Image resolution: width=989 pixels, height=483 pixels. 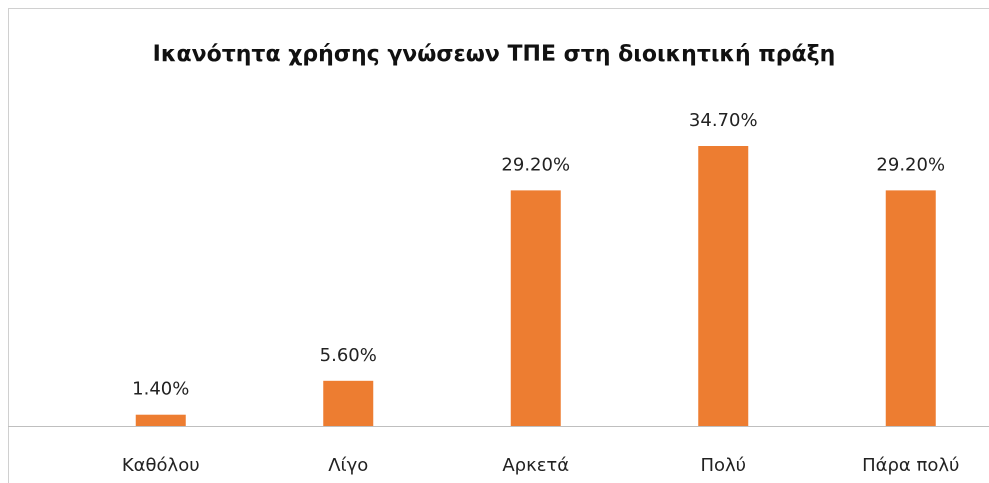 What do you see at coordinates (161, 465) in the screenshot?
I see `x-tick-label: Καθόλου` at bounding box center [161, 465].